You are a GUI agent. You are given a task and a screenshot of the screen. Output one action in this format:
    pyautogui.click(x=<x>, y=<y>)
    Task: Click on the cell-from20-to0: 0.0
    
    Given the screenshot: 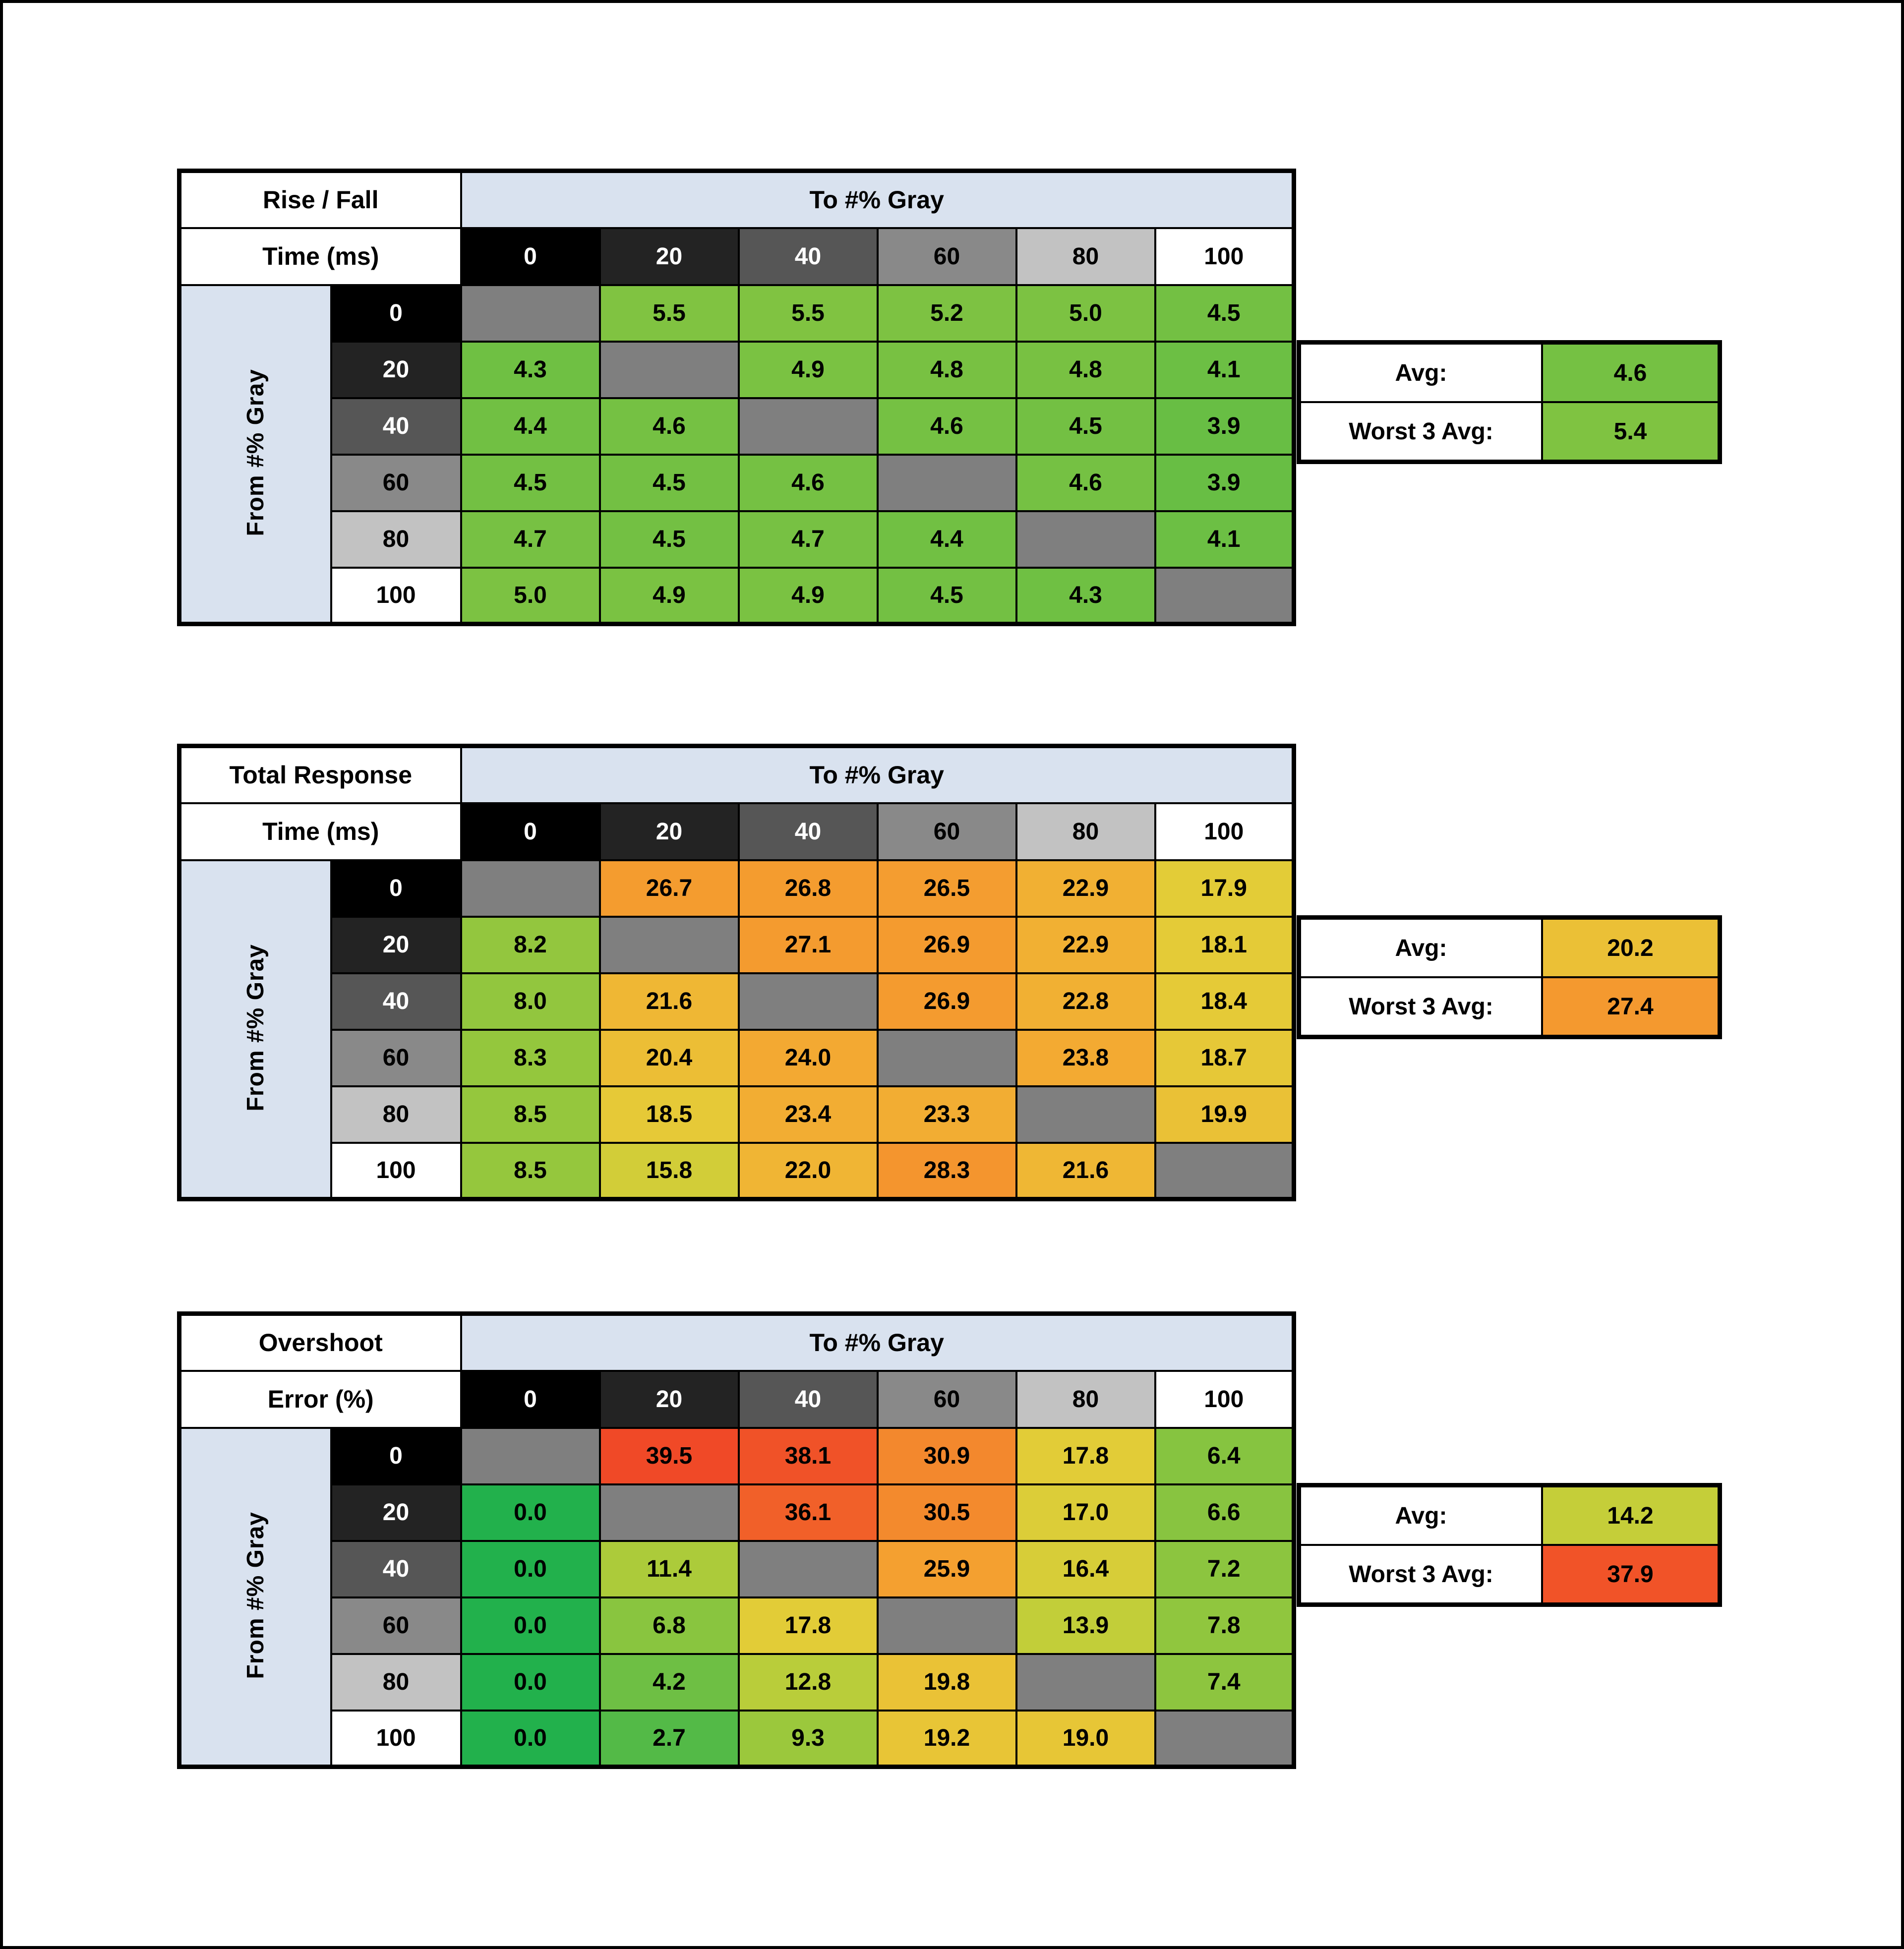 What is the action you would take?
    pyautogui.click(x=530, y=1513)
    